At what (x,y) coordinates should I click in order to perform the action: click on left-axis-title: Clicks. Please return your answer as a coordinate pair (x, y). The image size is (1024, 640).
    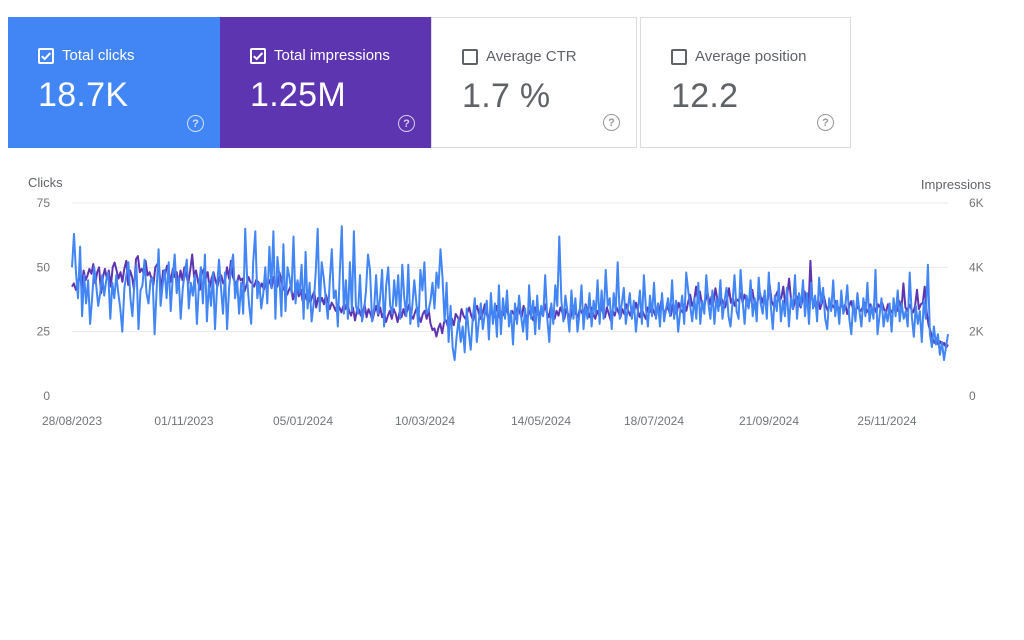
    Looking at the image, I should click on (45, 182).